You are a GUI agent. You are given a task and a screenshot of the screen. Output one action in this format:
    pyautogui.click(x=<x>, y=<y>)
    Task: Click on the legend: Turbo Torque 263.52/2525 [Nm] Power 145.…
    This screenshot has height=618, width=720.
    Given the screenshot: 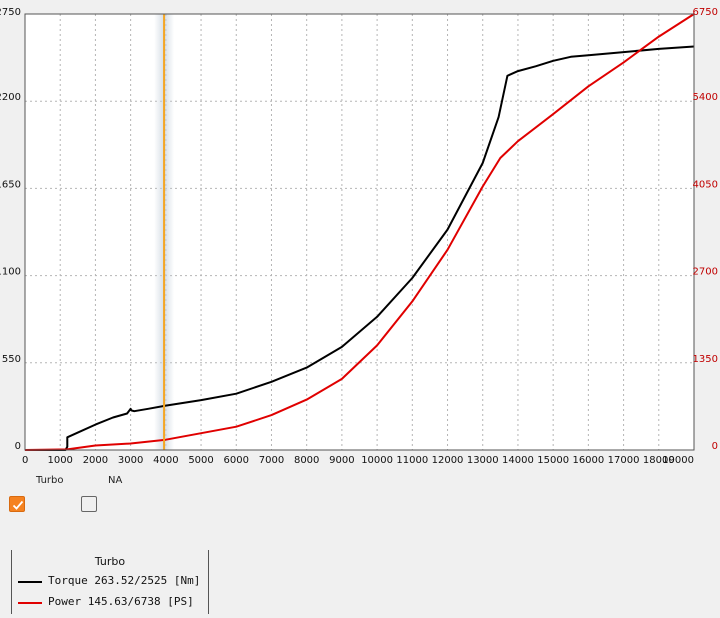 What is the action you would take?
    pyautogui.click(x=110, y=582)
    